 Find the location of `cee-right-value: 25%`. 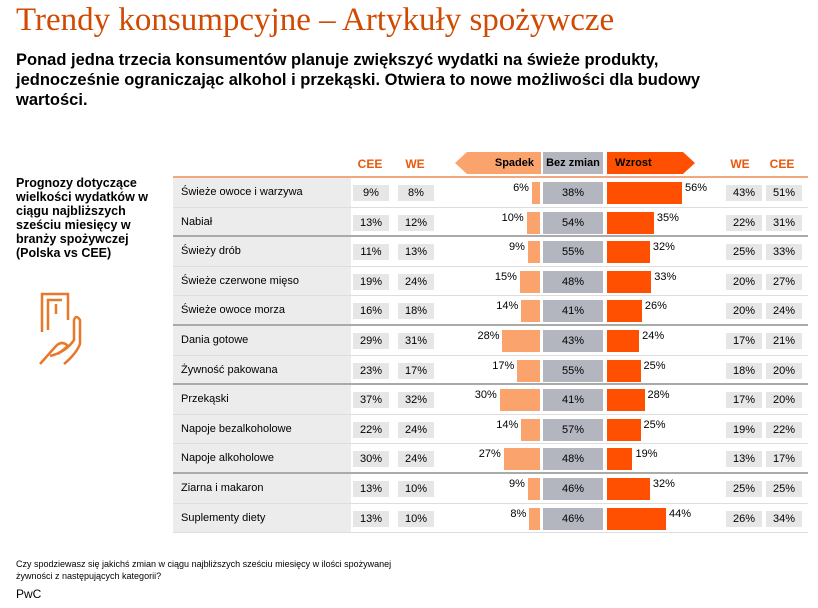

cee-right-value: 25% is located at coordinates (784, 489).